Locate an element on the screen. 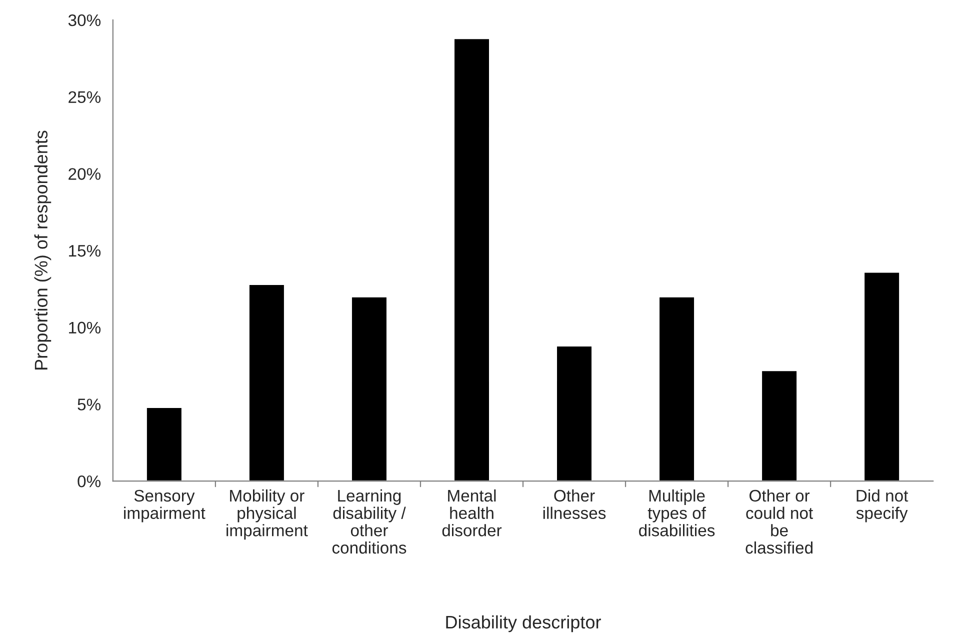 Image resolution: width=957 pixels, height=644 pixels. x-tick-label: Other or could not be classified is located at coordinates (779, 521).